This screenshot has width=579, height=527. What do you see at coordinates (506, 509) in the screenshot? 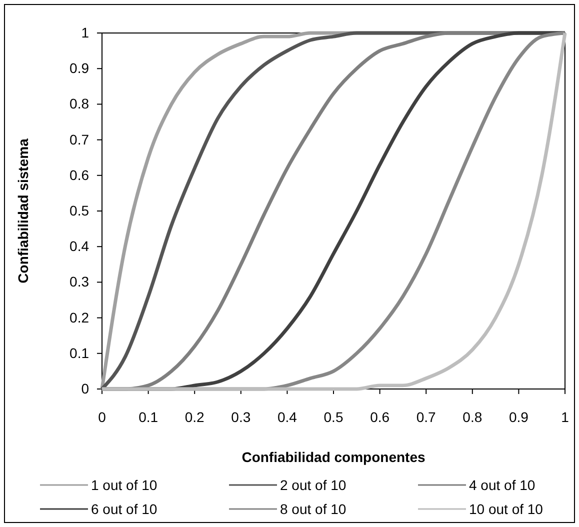
I see `legend-label: 10 out of 10` at bounding box center [506, 509].